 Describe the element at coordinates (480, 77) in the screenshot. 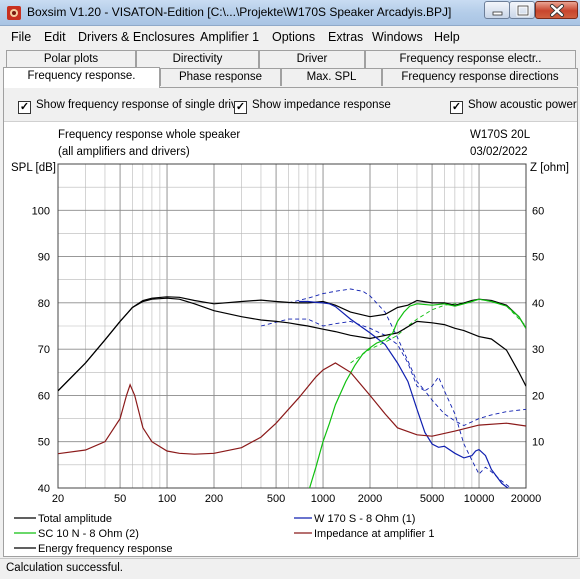

I see `tab-frequency-response-directions: Frequency response directions` at that location.